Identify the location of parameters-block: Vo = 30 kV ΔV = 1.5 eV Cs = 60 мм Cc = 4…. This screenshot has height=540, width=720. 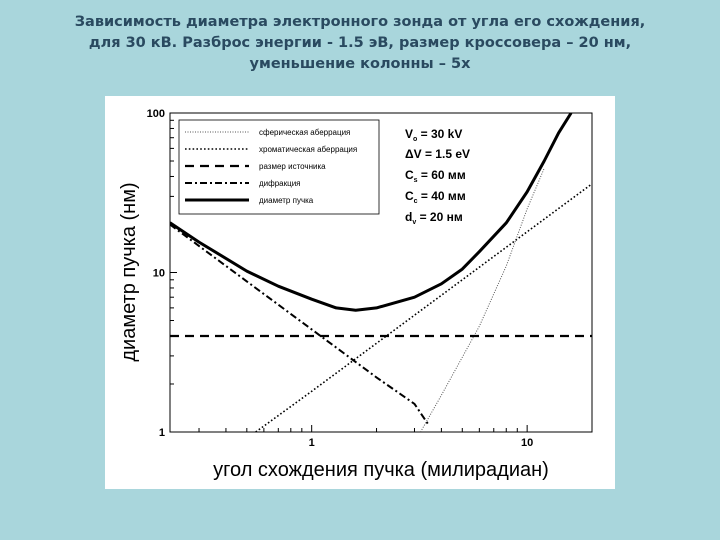
(437, 176).